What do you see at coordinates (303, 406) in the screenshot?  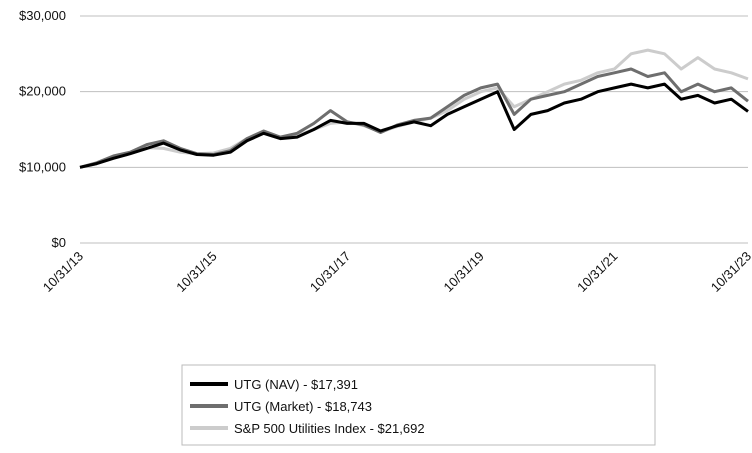 I see `legend-label: UTG (Market) - $18,743` at bounding box center [303, 406].